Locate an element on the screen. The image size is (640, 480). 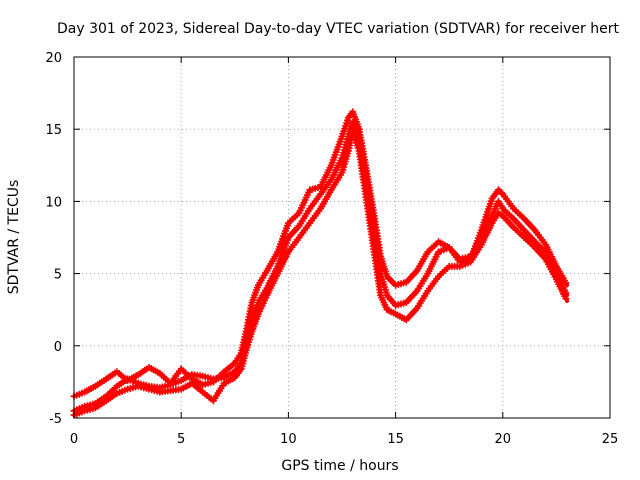
x-tick-label: 5 is located at coordinates (181, 439).